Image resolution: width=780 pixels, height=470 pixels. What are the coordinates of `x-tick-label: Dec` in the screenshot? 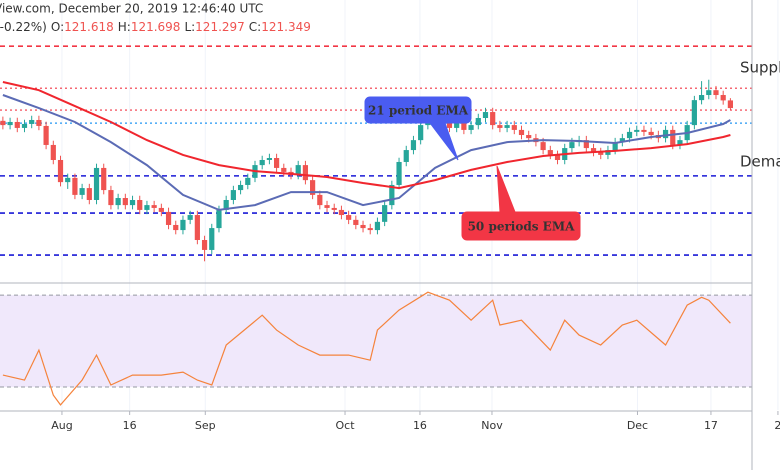 It's located at (637, 425).